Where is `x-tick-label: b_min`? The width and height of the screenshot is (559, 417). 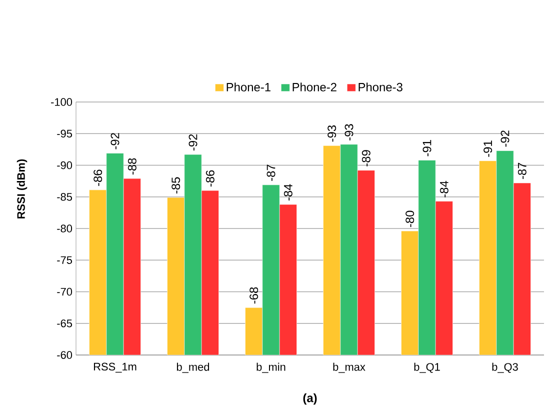 x-tick-label: b_min is located at coordinates (271, 367).